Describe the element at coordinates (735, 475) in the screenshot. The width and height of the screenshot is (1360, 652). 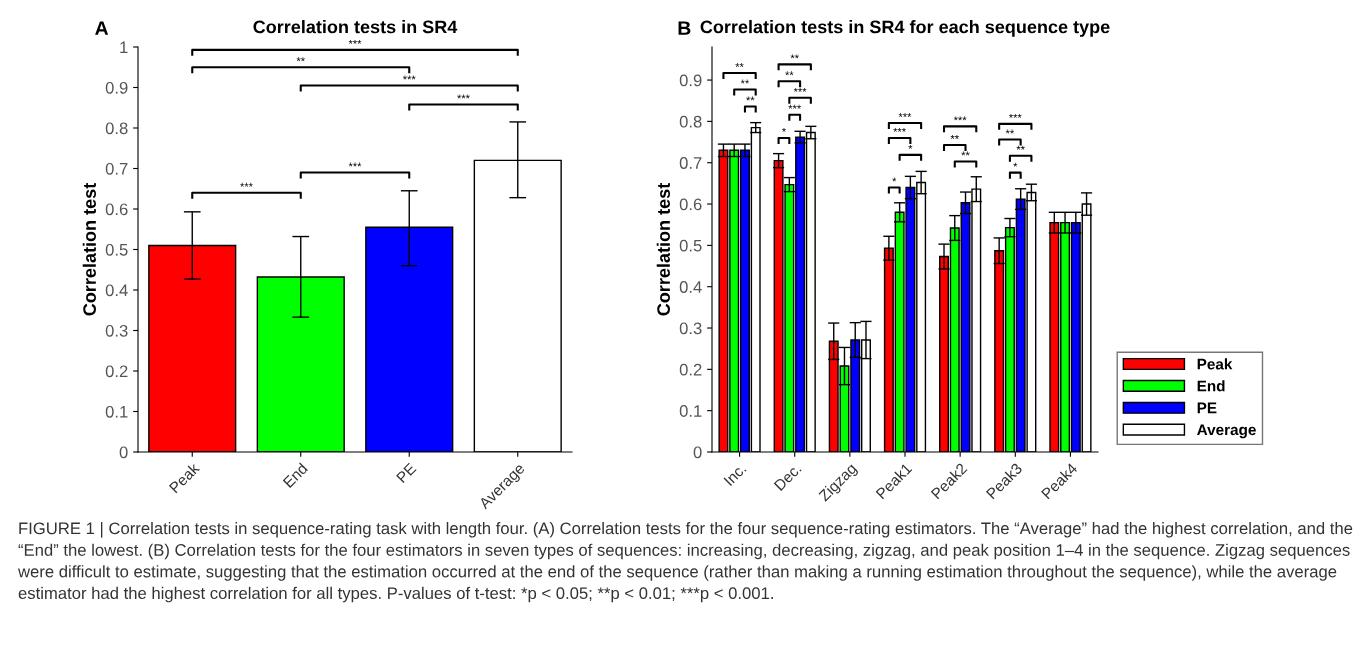
I see `x-tick-label: Inc.` at that location.